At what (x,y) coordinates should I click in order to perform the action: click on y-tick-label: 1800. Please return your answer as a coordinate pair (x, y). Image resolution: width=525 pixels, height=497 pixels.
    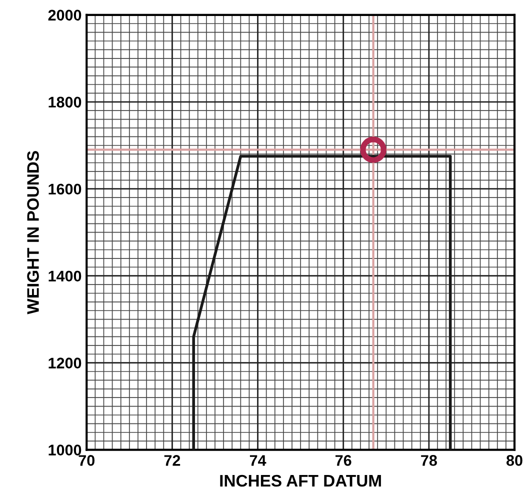
    Looking at the image, I should click on (65, 102).